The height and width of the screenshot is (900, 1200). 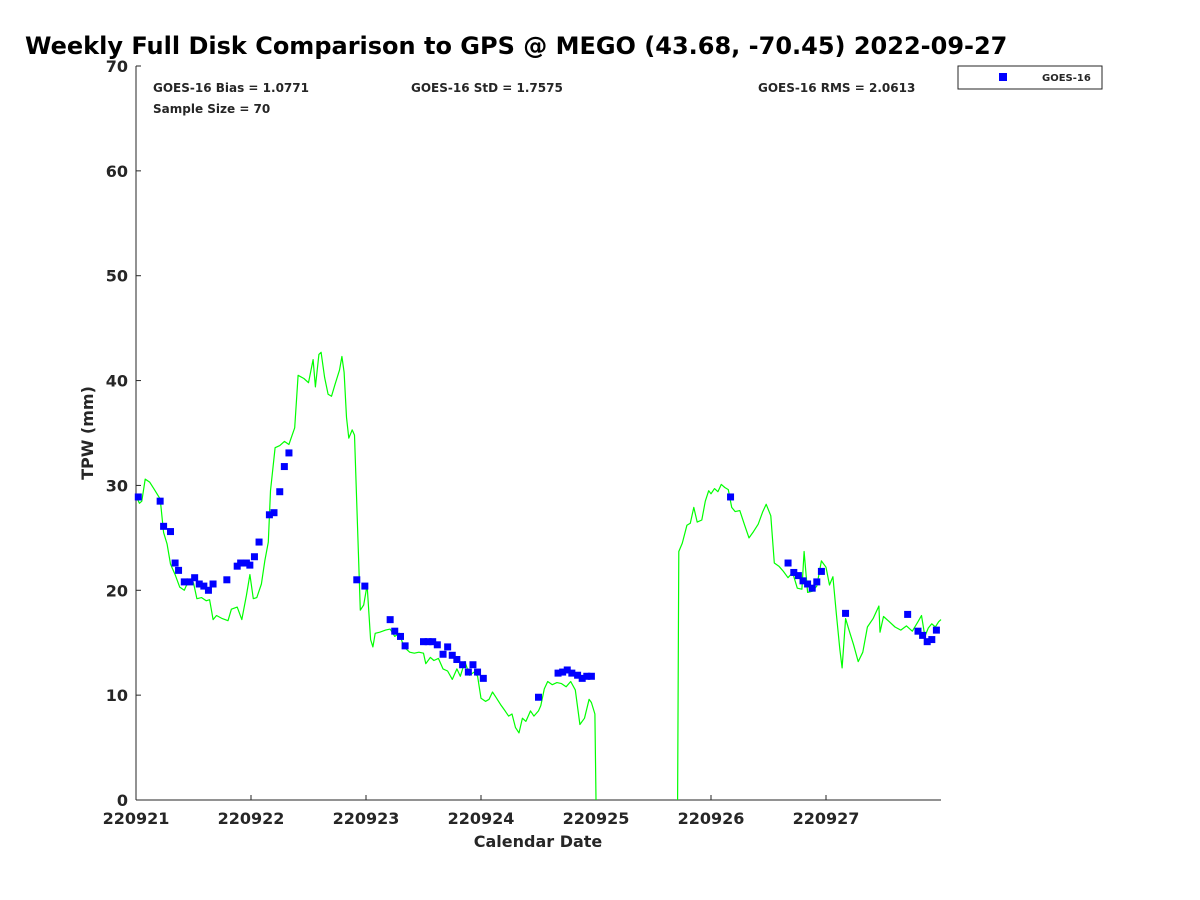 I want to click on legend-marker, so click(x=1003, y=77).